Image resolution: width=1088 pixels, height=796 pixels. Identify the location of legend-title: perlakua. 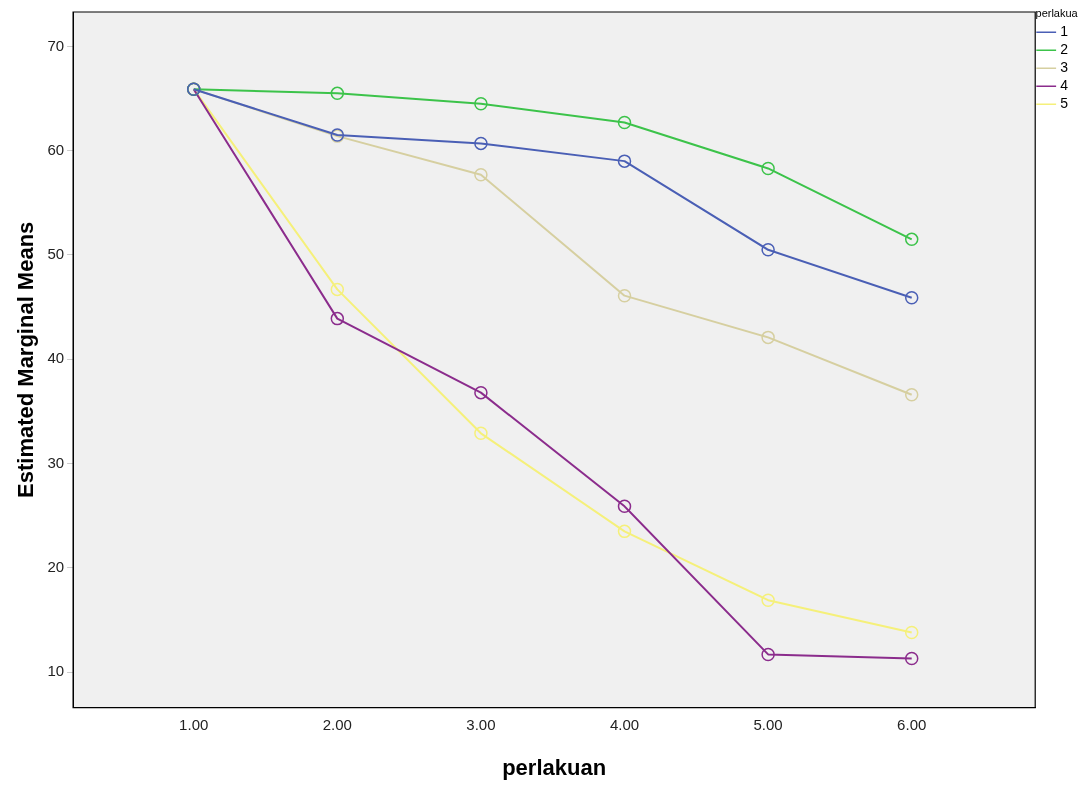
(1057, 12).